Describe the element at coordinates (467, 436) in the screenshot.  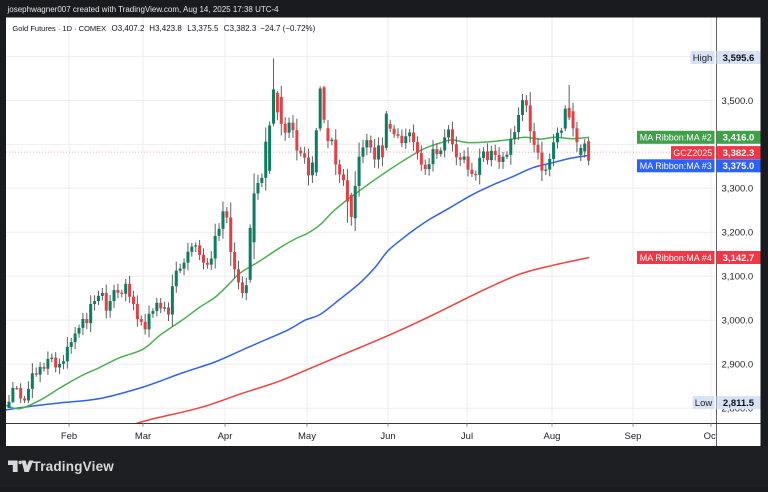
I see `svg-text: Jul` at that location.